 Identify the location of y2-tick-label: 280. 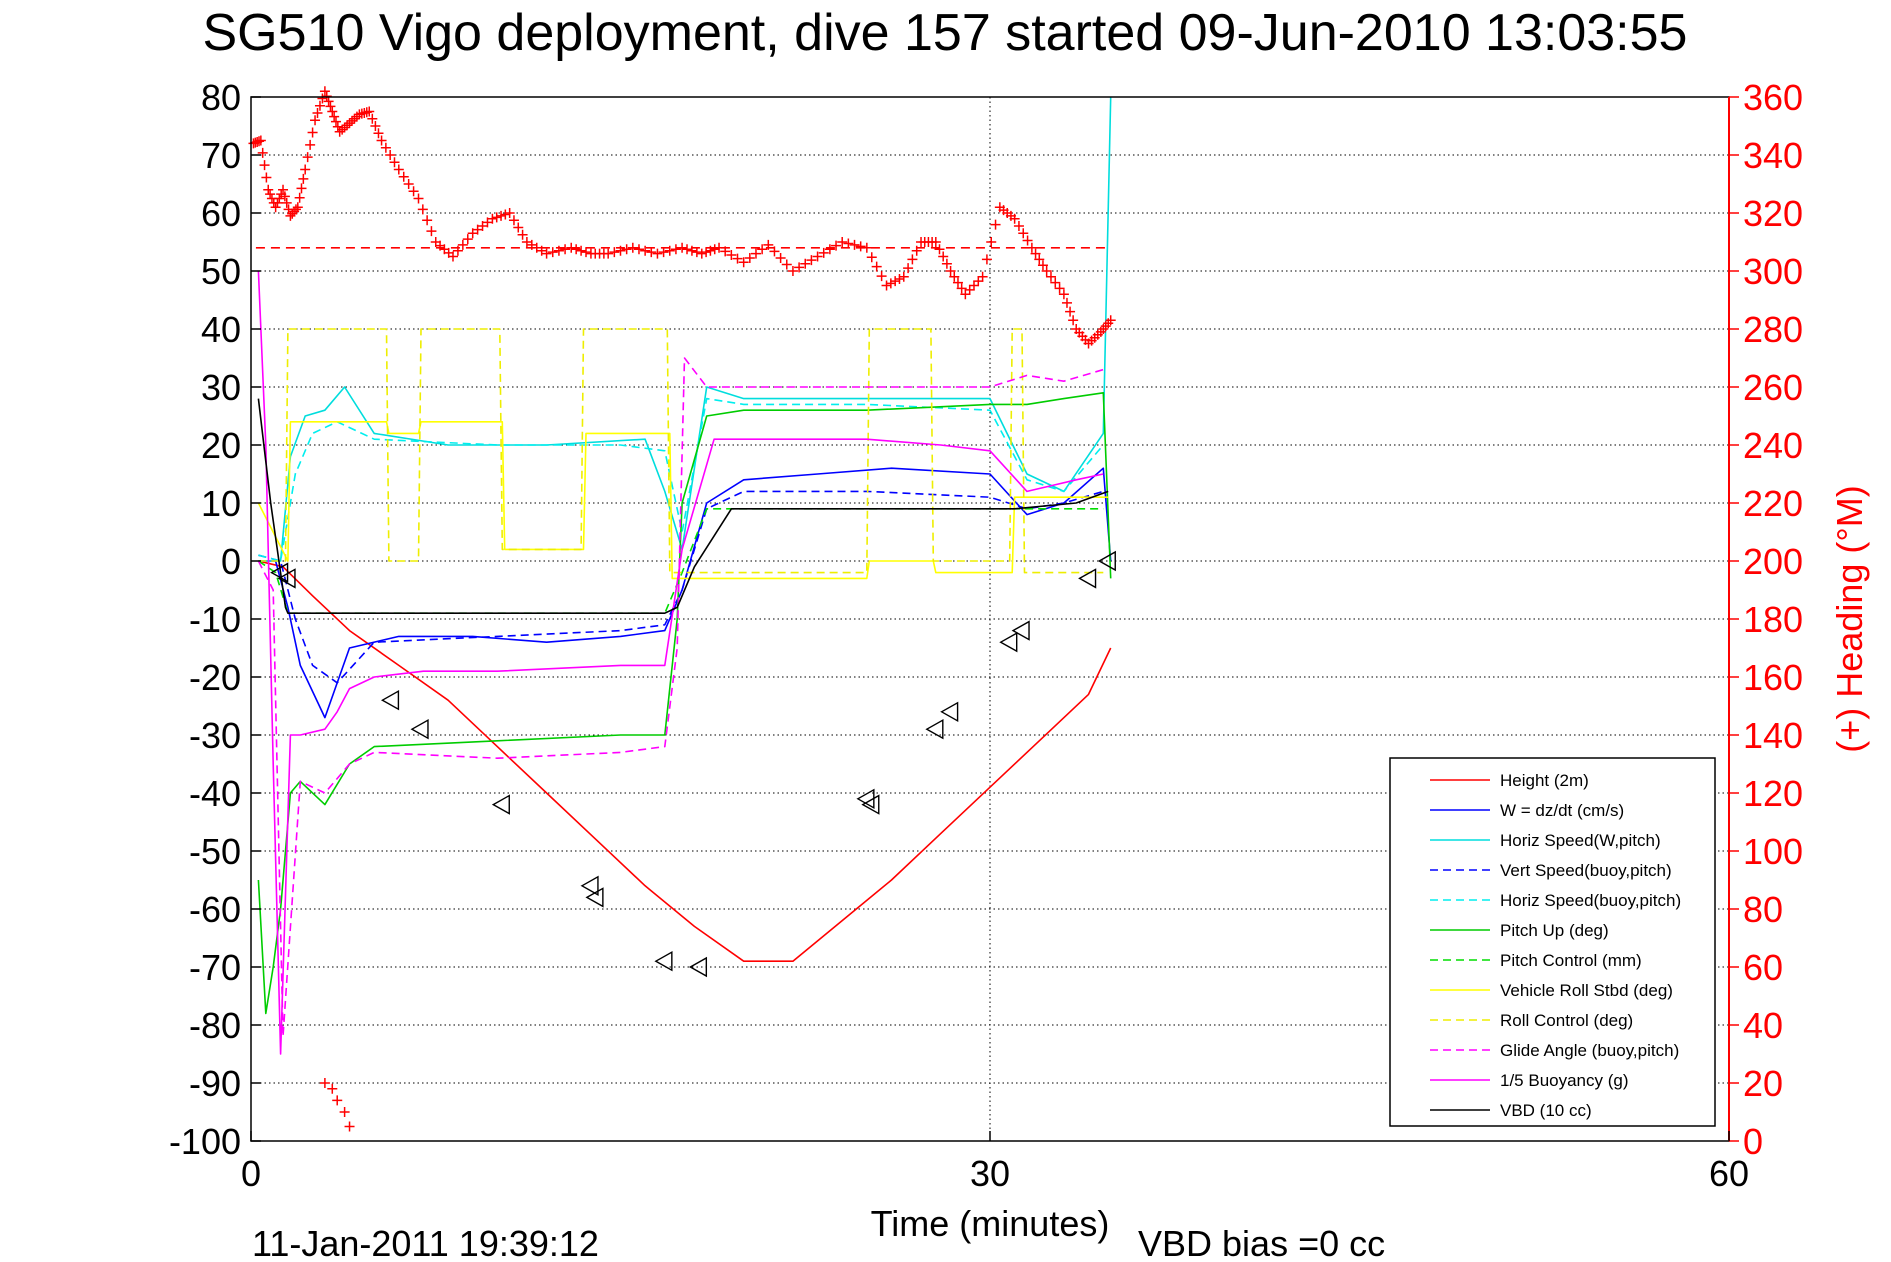
(1773, 329).